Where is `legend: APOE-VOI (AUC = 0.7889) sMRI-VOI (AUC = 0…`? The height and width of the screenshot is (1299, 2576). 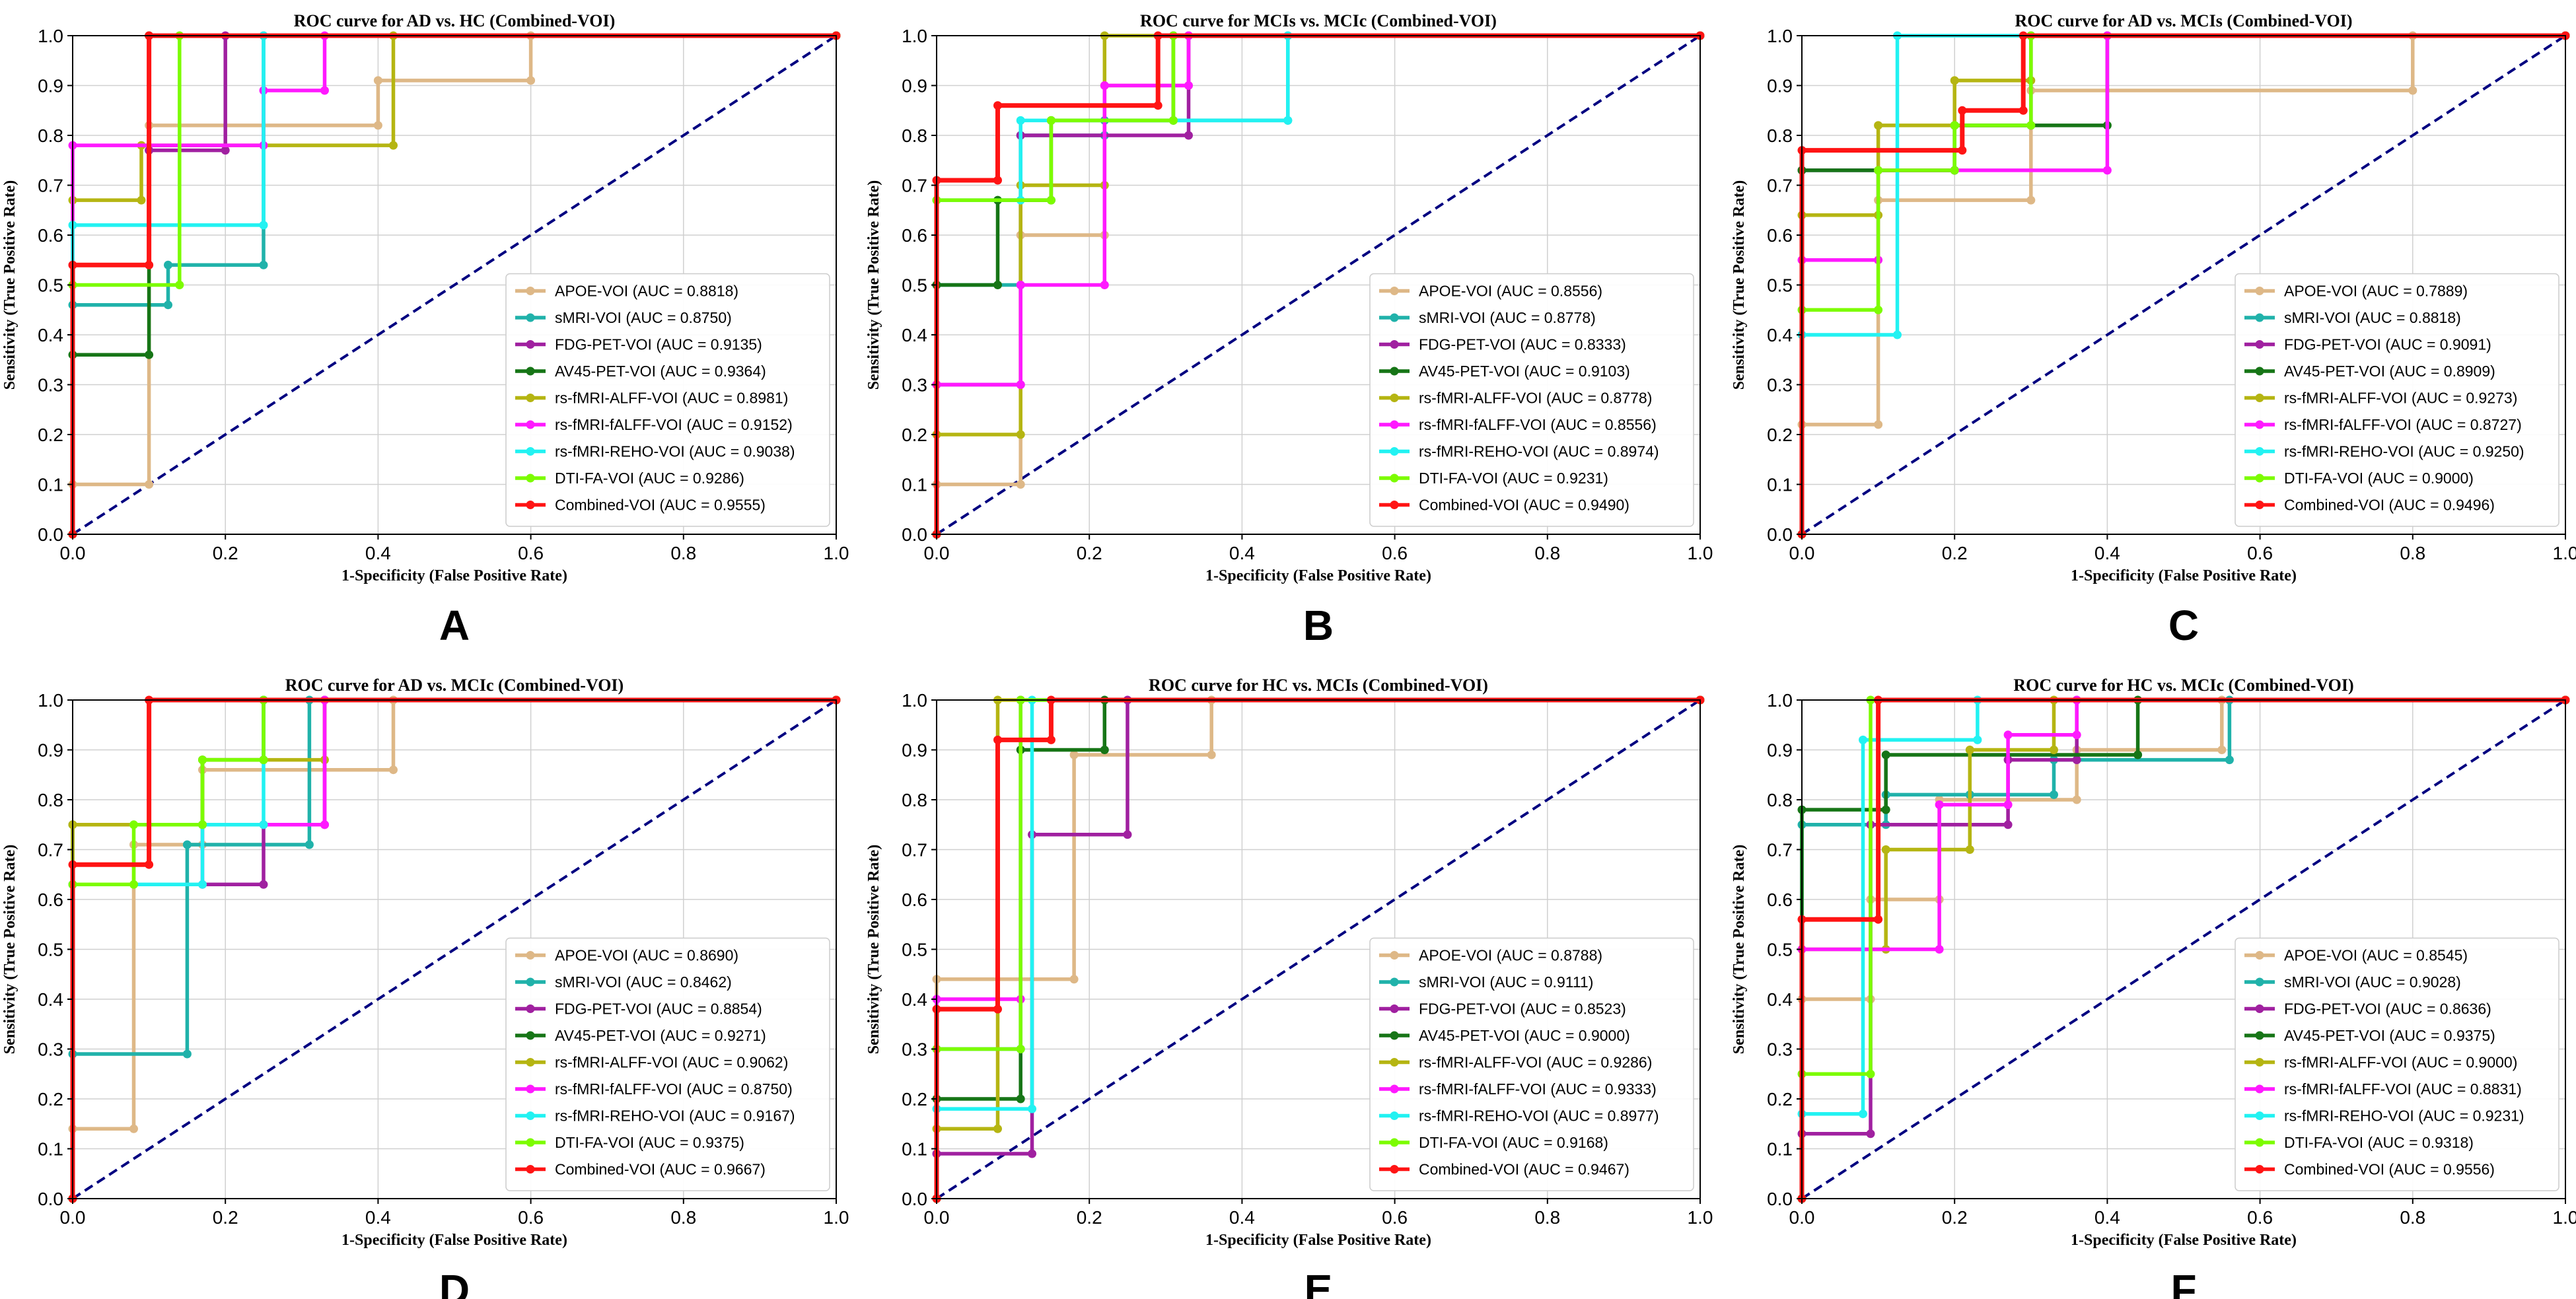 legend: APOE-VOI (AUC = 0.7889) sMRI-VOI (AUC = 0… is located at coordinates (2397, 400).